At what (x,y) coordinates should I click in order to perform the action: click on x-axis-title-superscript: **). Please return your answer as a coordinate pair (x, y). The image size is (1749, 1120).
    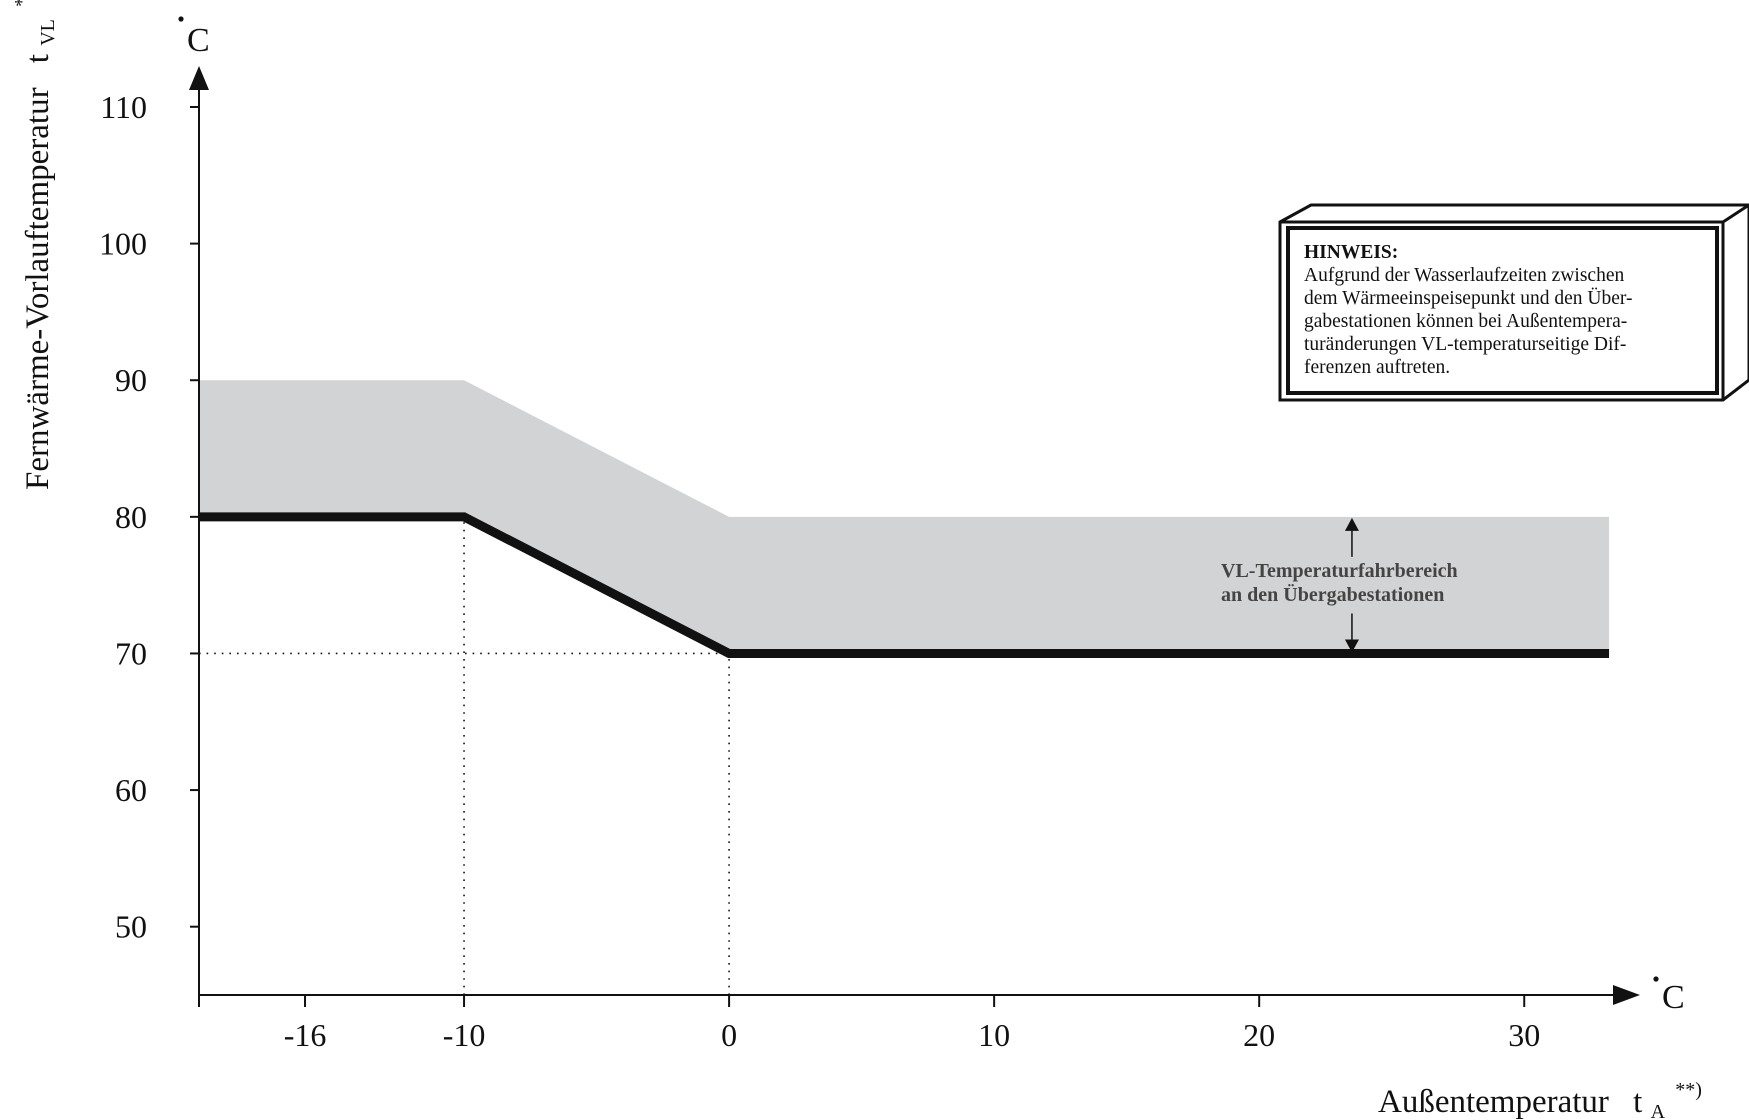
    Looking at the image, I should click on (1688, 1090).